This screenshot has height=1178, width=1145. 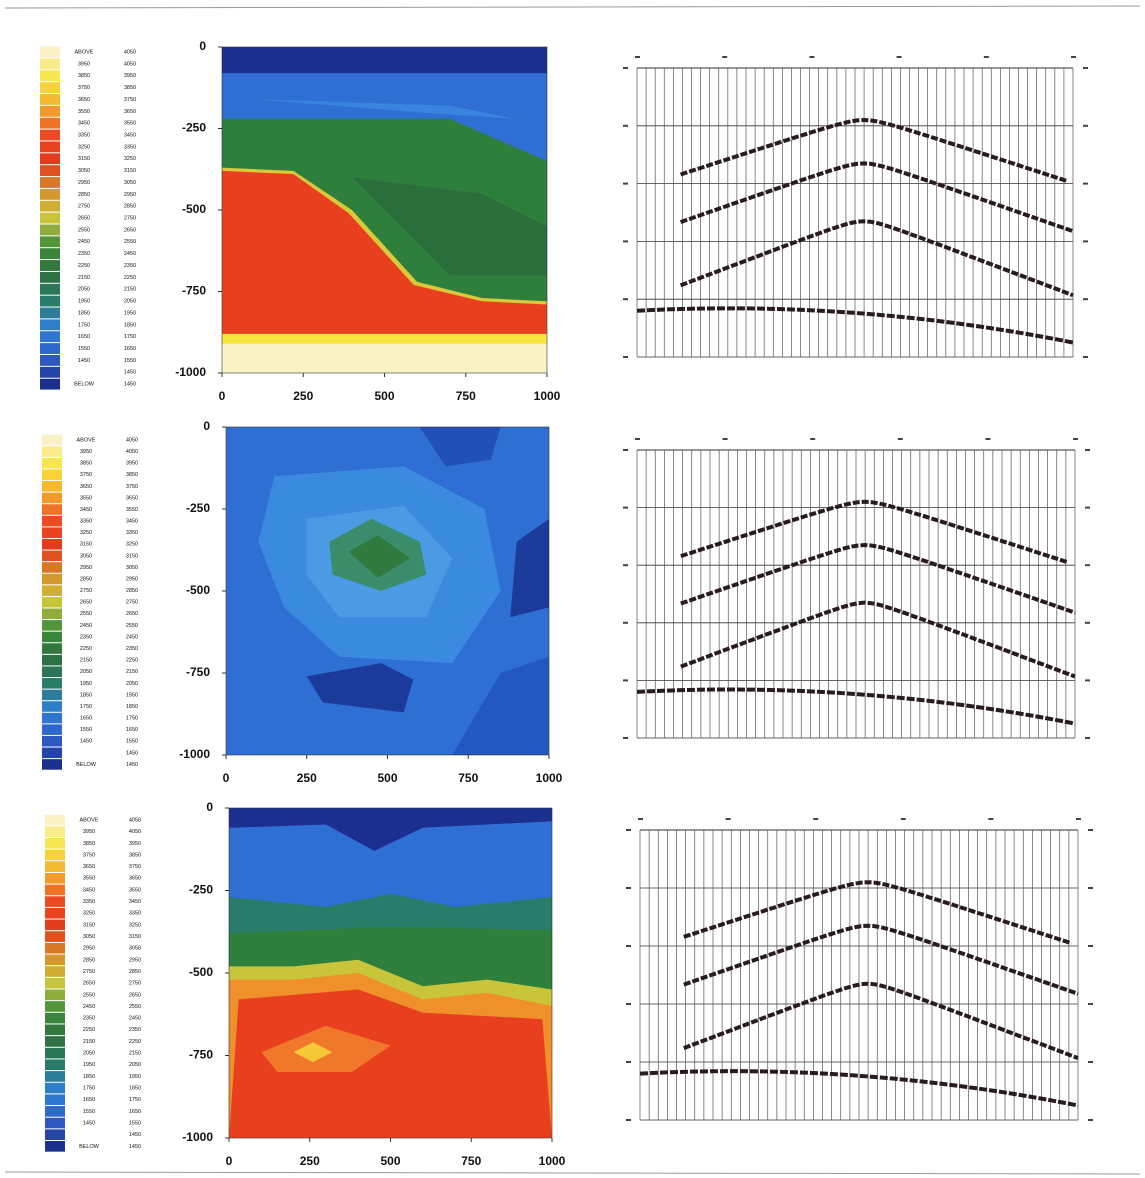 I want to click on frame-top, so click(x=572, y=7).